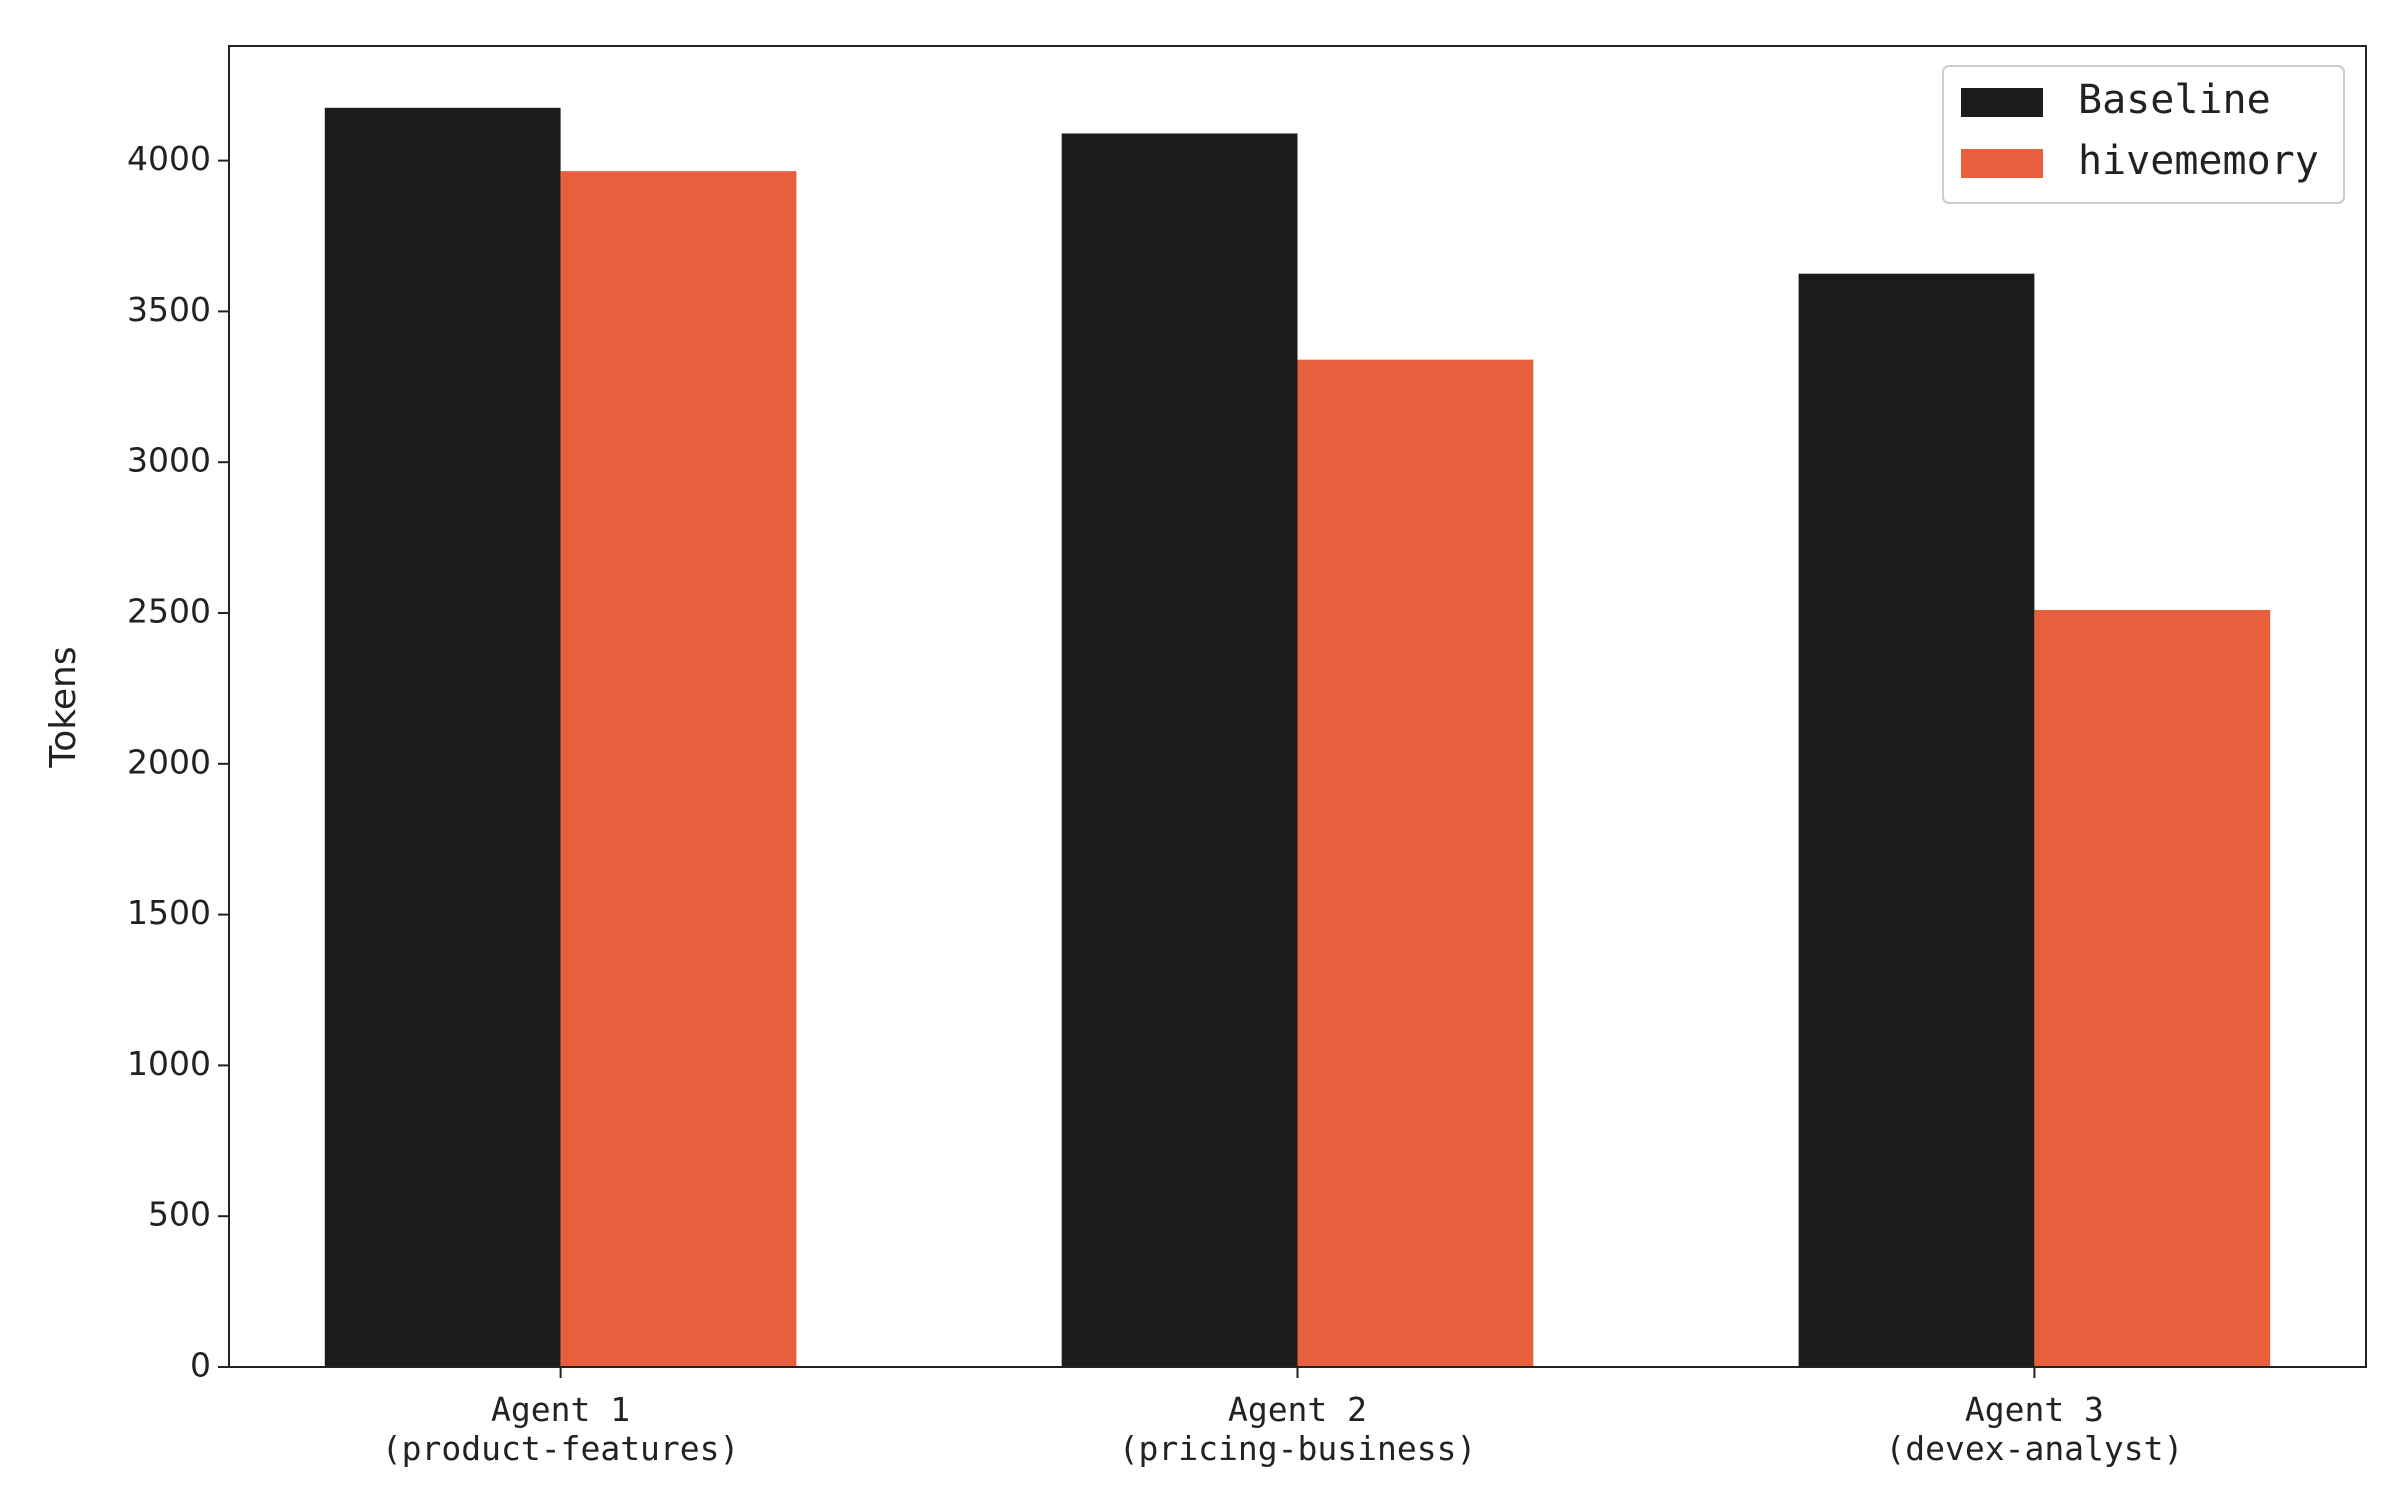 Image resolution: width=2400 pixels, height=1500 pixels. I want to click on x-tick-label: Agent 3 (devex-analyst), so click(2034, 1429).